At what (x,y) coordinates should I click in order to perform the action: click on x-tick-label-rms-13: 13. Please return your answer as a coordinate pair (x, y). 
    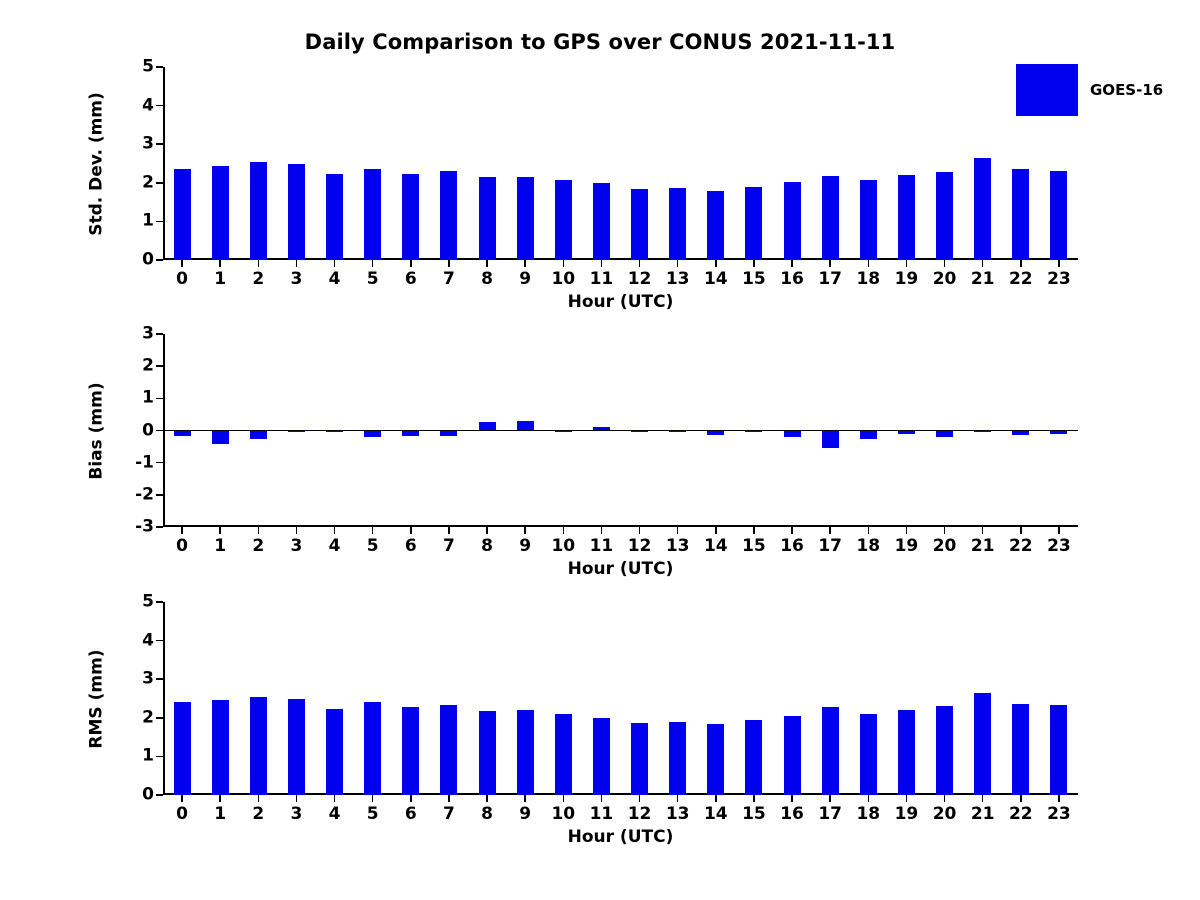
    Looking at the image, I should click on (677, 814).